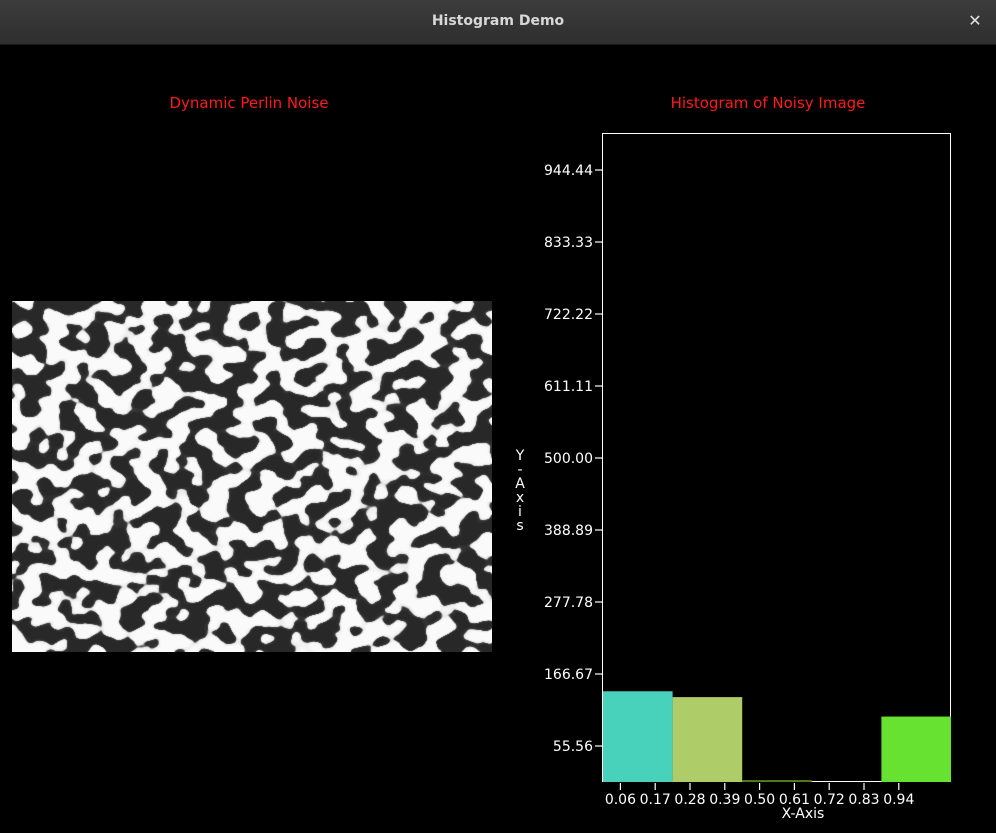 The height and width of the screenshot is (833, 996). What do you see at coordinates (249, 103) in the screenshot?
I see `noise-caption: Dynamic Perlin Noise` at bounding box center [249, 103].